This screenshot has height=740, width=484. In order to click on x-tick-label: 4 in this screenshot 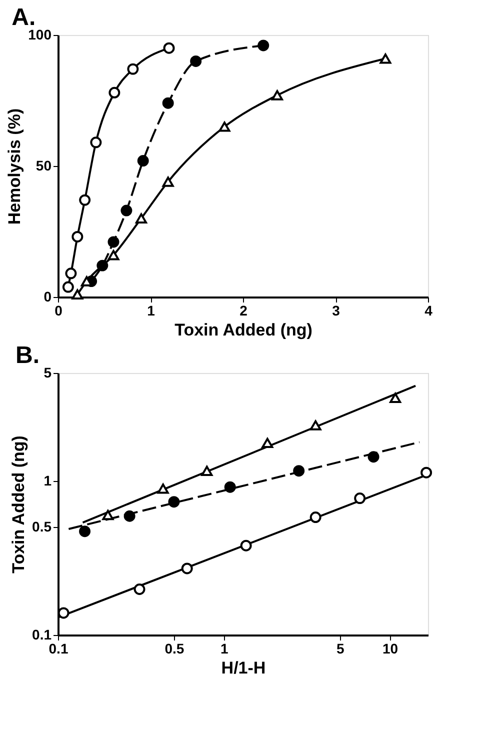, I will do `click(428, 310)`.